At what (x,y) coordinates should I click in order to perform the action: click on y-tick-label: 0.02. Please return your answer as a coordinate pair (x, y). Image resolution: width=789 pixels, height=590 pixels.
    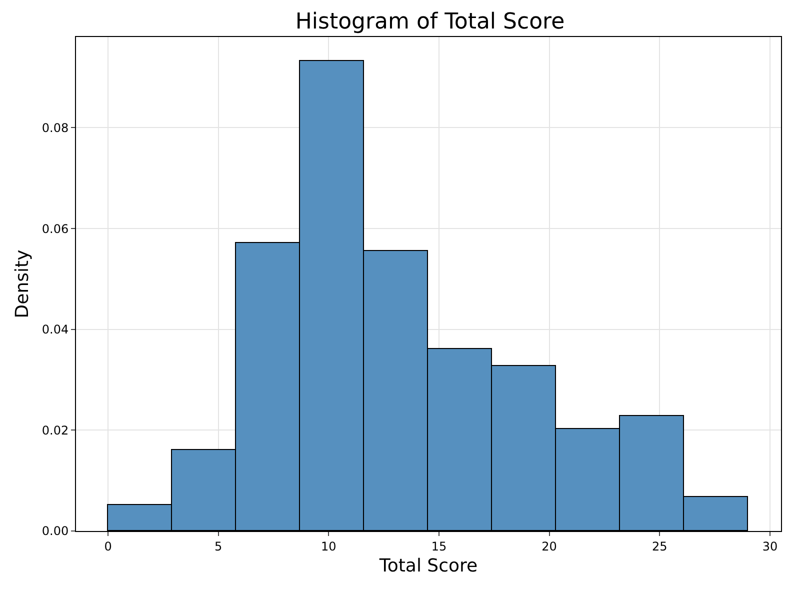
    Looking at the image, I should click on (55, 430).